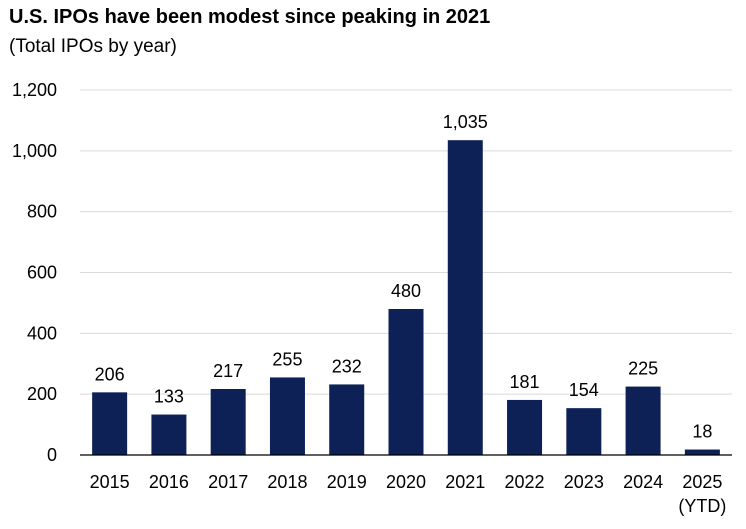 The width and height of the screenshot is (746, 529). I want to click on x-tick-label: 2016, so click(169, 482).